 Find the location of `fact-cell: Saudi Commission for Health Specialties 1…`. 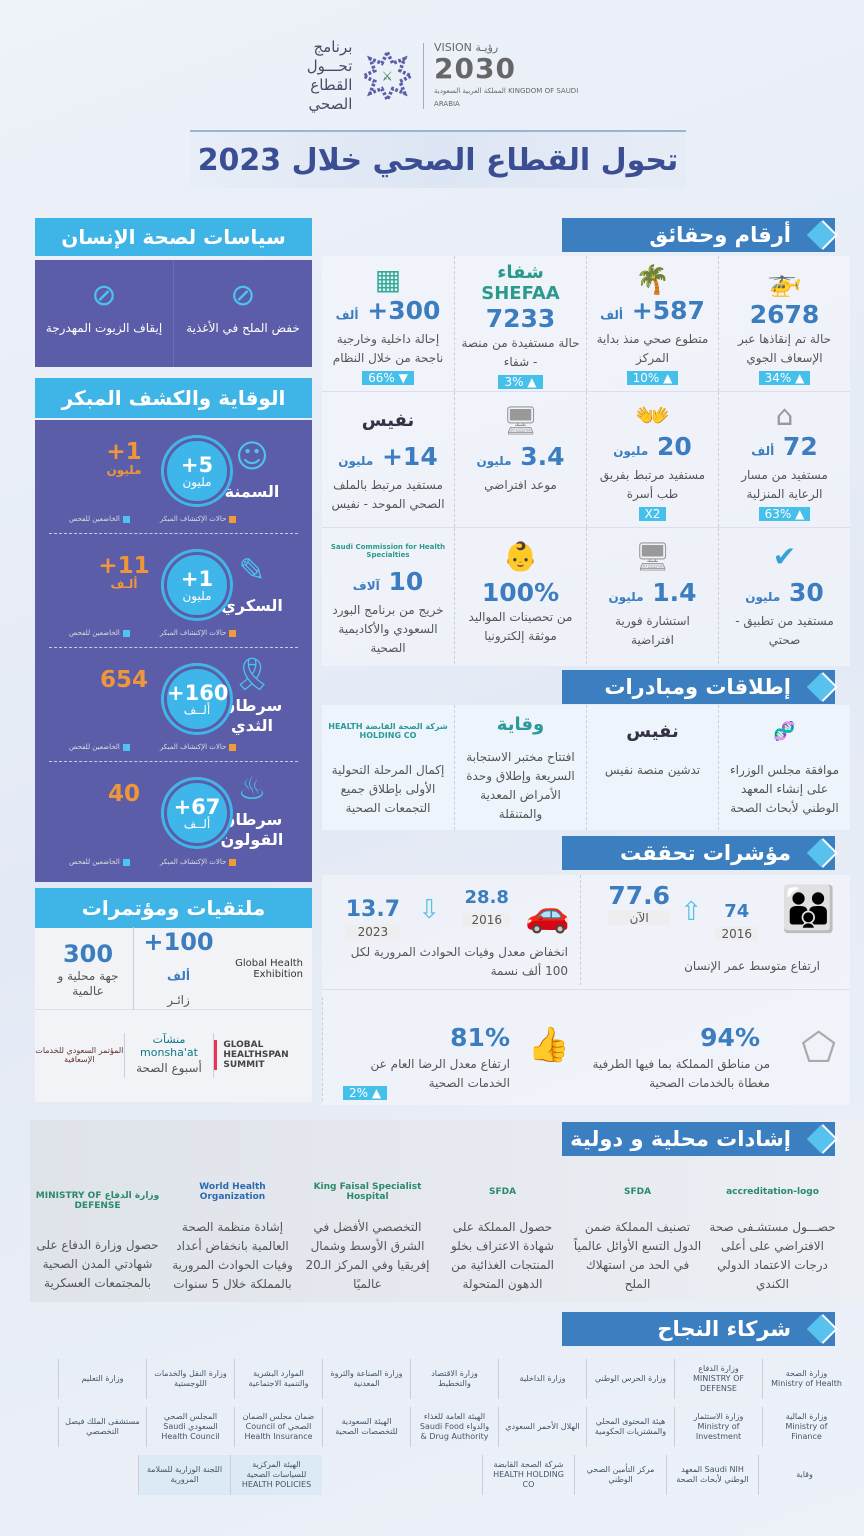

fact-cell: Saudi Commission for Health Specialties 1… is located at coordinates (388, 596).